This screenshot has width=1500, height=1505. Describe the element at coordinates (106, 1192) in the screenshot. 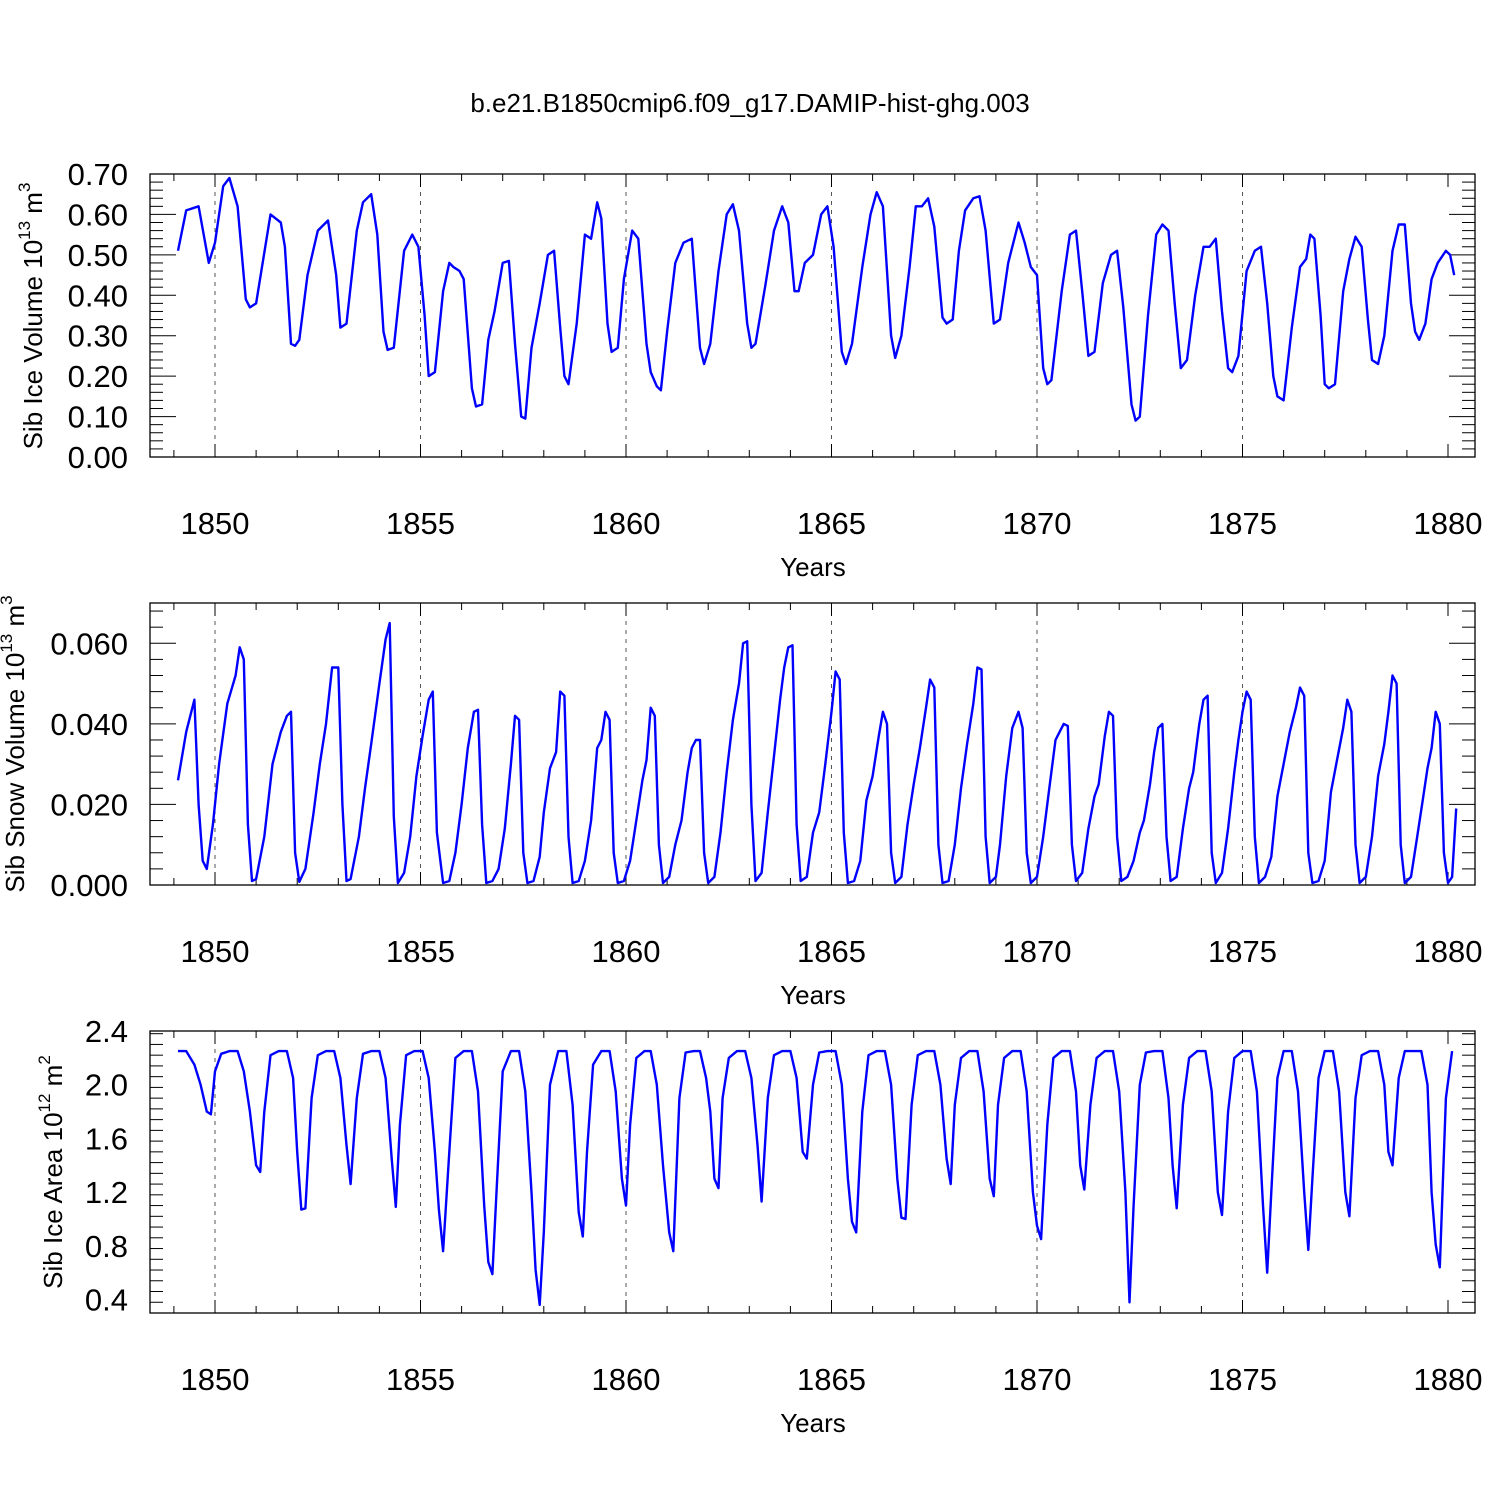

I see `y-tick-label: 1.2` at that location.